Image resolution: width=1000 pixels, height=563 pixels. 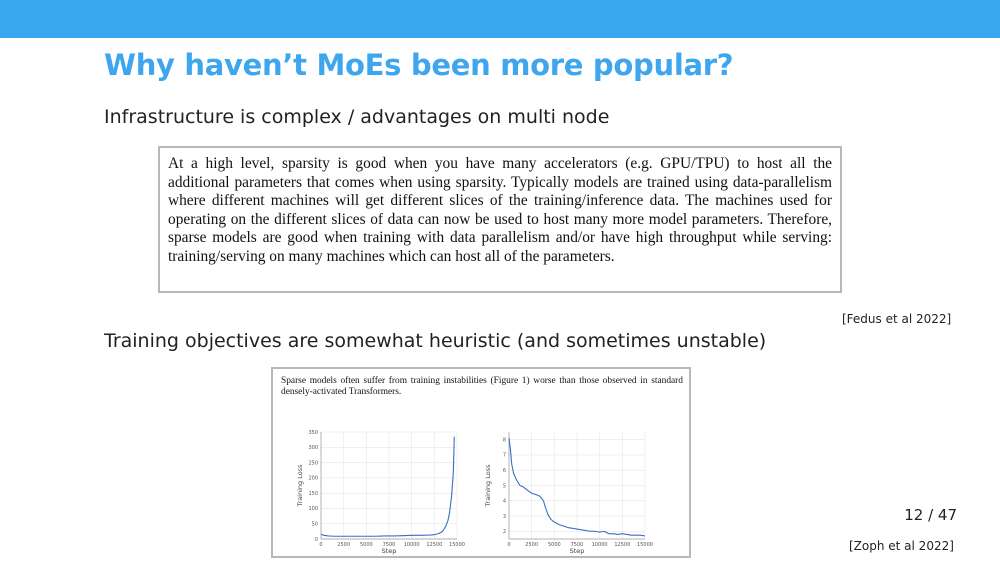 What do you see at coordinates (504, 532) in the screenshot?
I see `y-tick-label: 2` at bounding box center [504, 532].